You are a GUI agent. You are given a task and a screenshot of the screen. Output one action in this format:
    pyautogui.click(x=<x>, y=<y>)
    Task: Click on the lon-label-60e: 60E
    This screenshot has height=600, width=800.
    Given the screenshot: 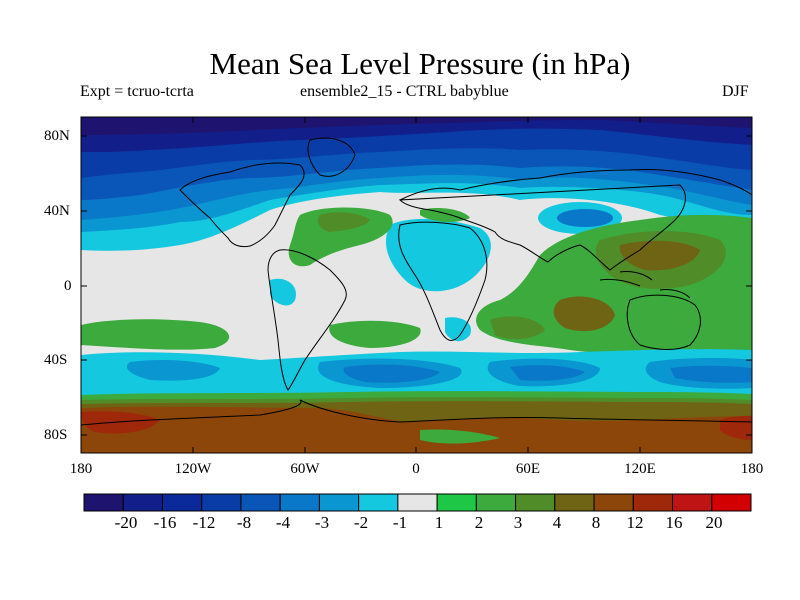 What is the action you would take?
    pyautogui.click(x=528, y=469)
    